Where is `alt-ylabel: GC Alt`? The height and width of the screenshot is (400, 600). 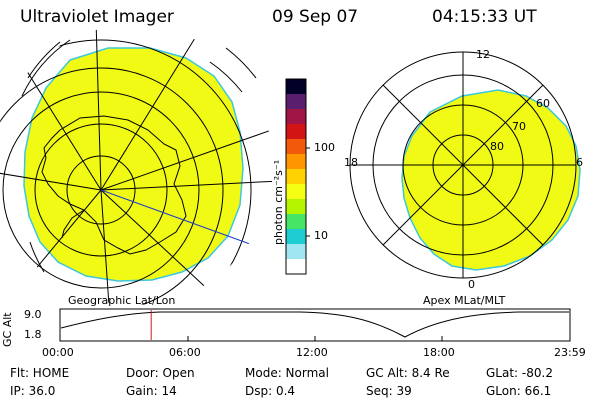 alt-ylabel: GC Alt is located at coordinates (7, 329).